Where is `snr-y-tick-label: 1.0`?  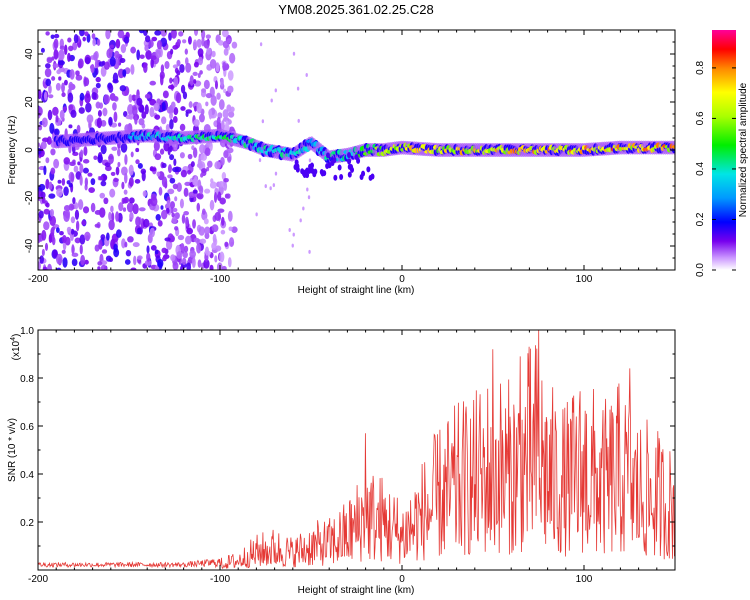
snr-y-tick-label: 1.0 is located at coordinates (27, 331).